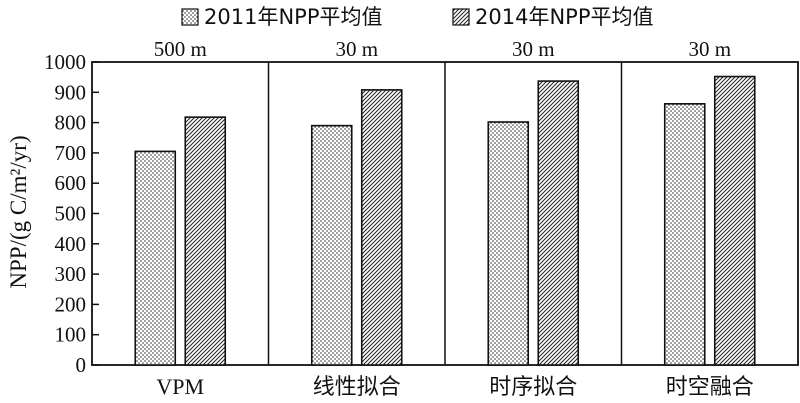 Image resolution: width=800 pixels, height=403 pixels. I want to click on y-tick-label: 400, so click(71, 244).